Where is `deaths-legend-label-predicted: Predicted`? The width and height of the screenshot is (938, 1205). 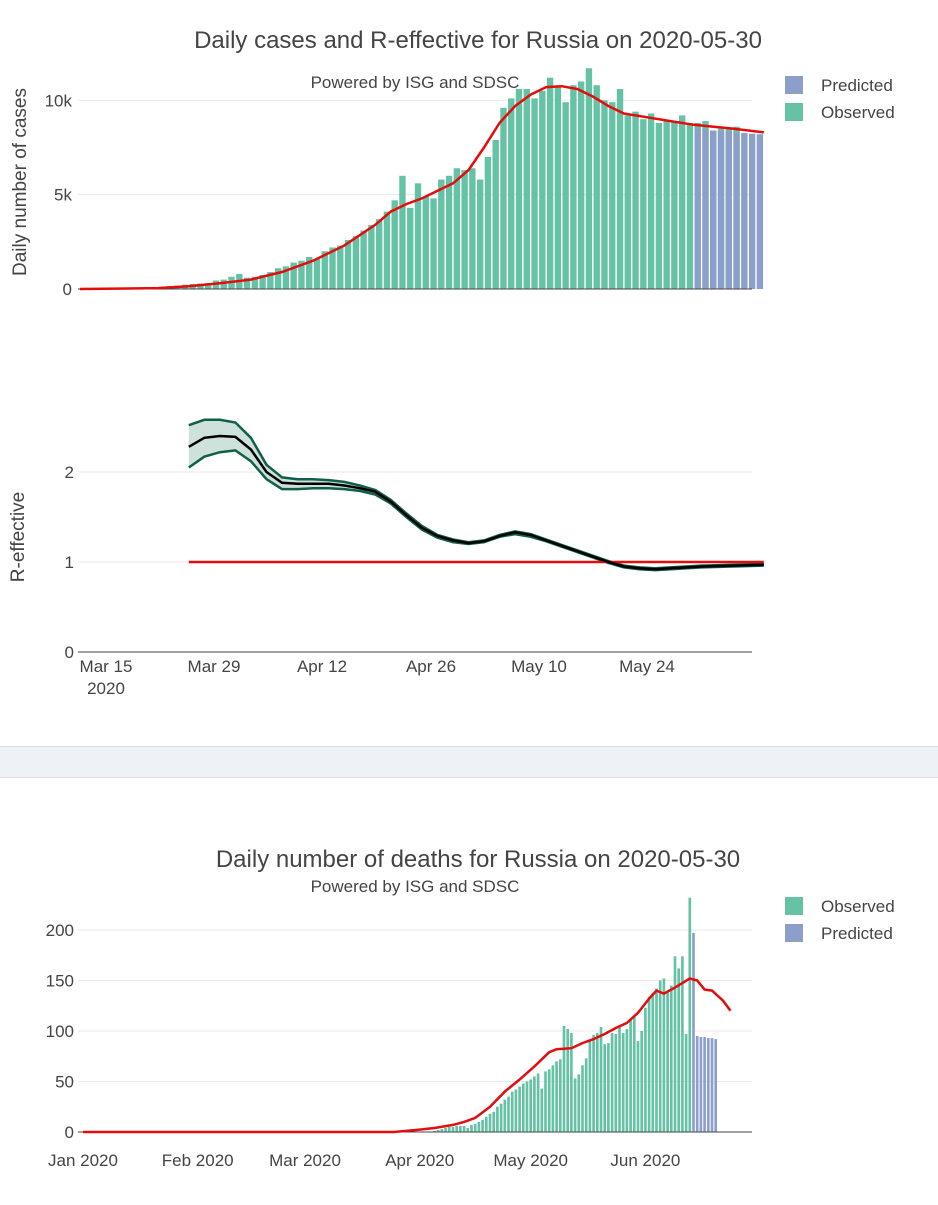 deaths-legend-label-predicted: Predicted is located at coordinates (857, 933).